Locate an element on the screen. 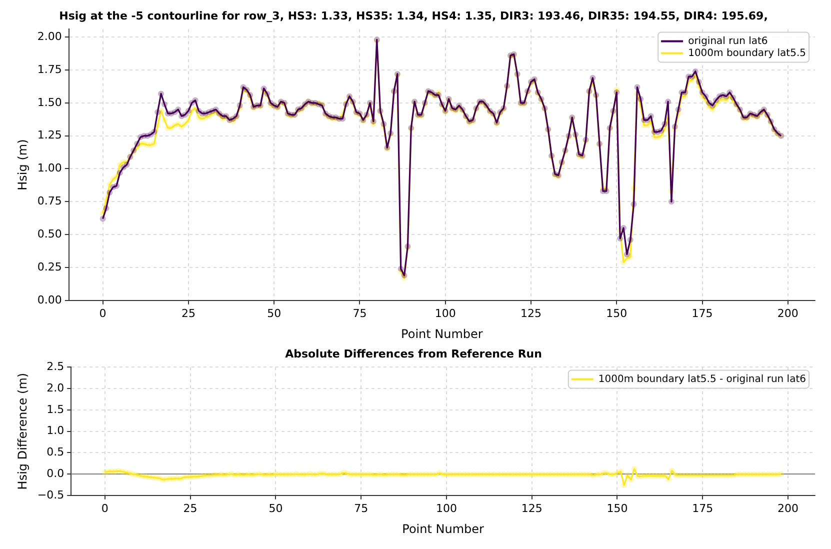 This screenshot has height=549, width=831. legend-label: 1000m boundary lat5.5 - original run lat6 is located at coordinates (702, 379).